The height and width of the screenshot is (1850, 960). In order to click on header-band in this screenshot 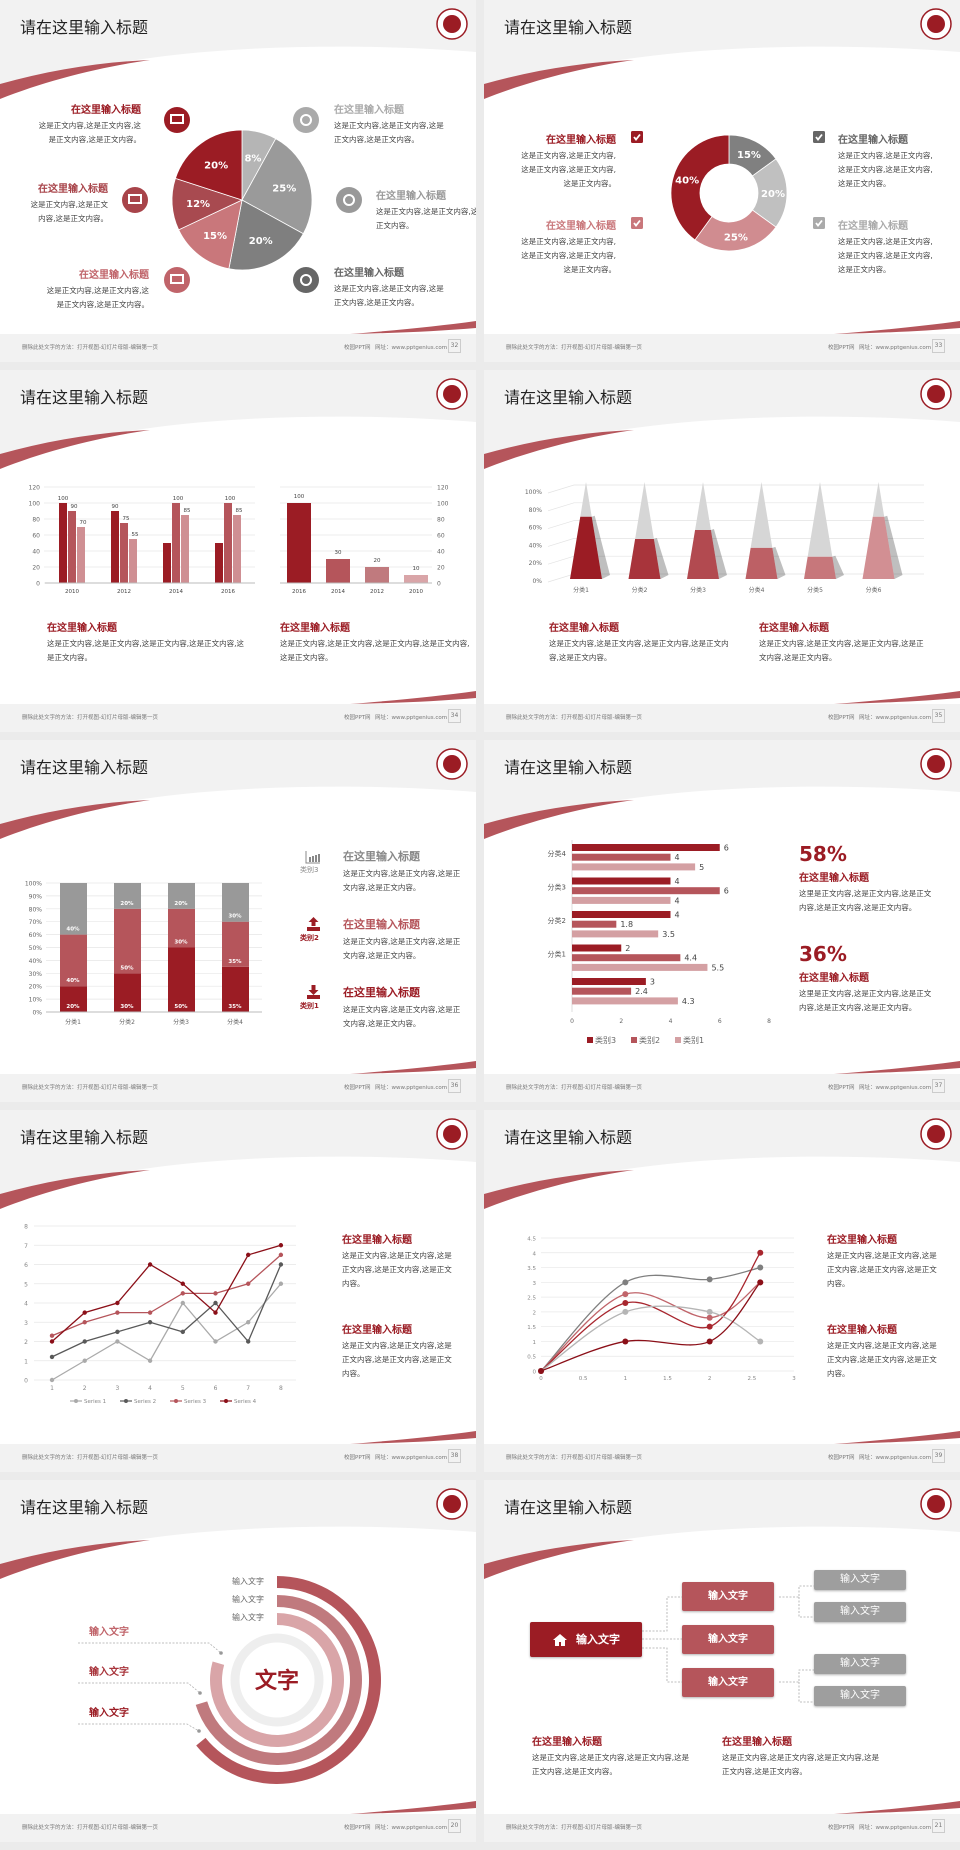, I will do `click(722, 786)`.